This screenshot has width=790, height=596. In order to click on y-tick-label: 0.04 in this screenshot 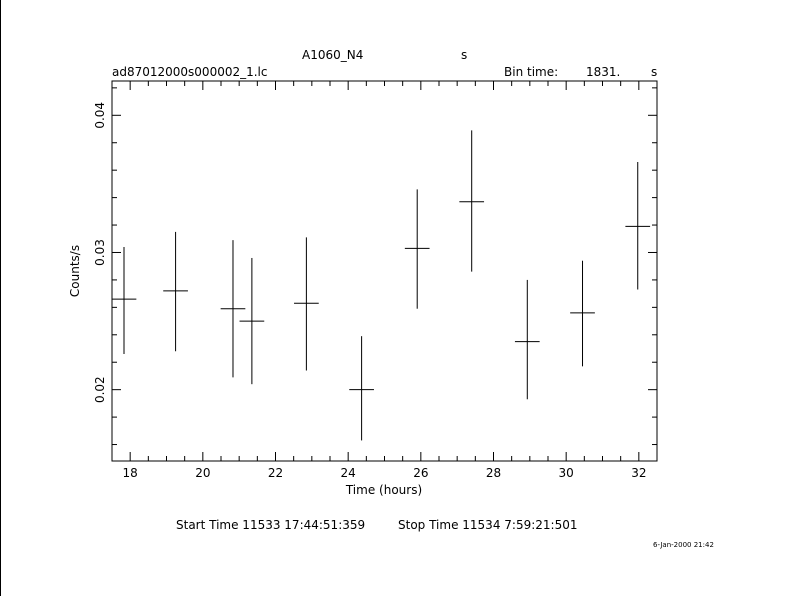, I will do `click(100, 115)`.